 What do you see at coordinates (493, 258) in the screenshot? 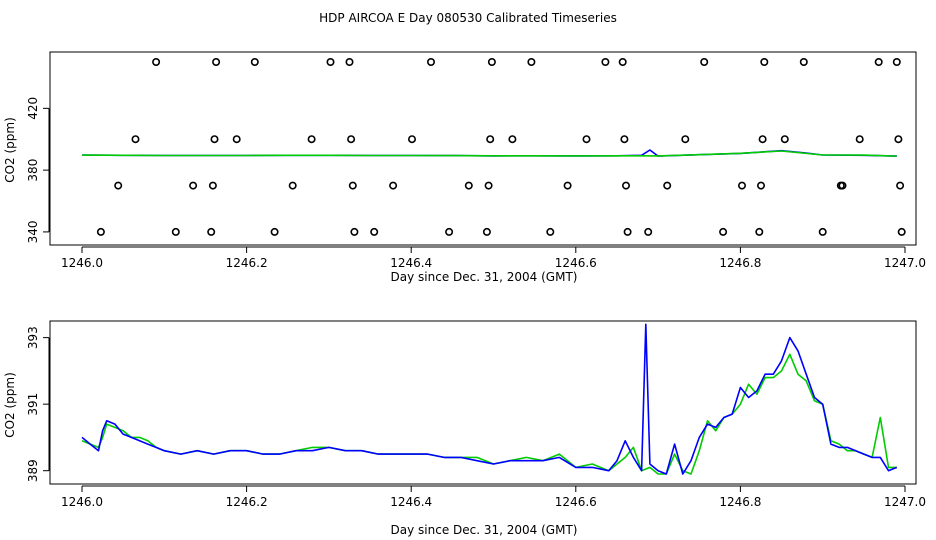
I see `top-x-axis: 1246.0 1246.2 1246.4 1246.6 1246.8 1247.0` at bounding box center [493, 258].